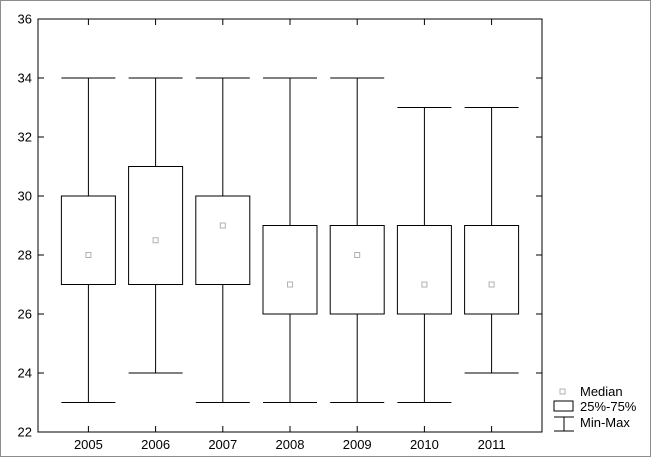 This screenshot has height=458, width=651. I want to click on x-tick-label: 2007, so click(222, 444).